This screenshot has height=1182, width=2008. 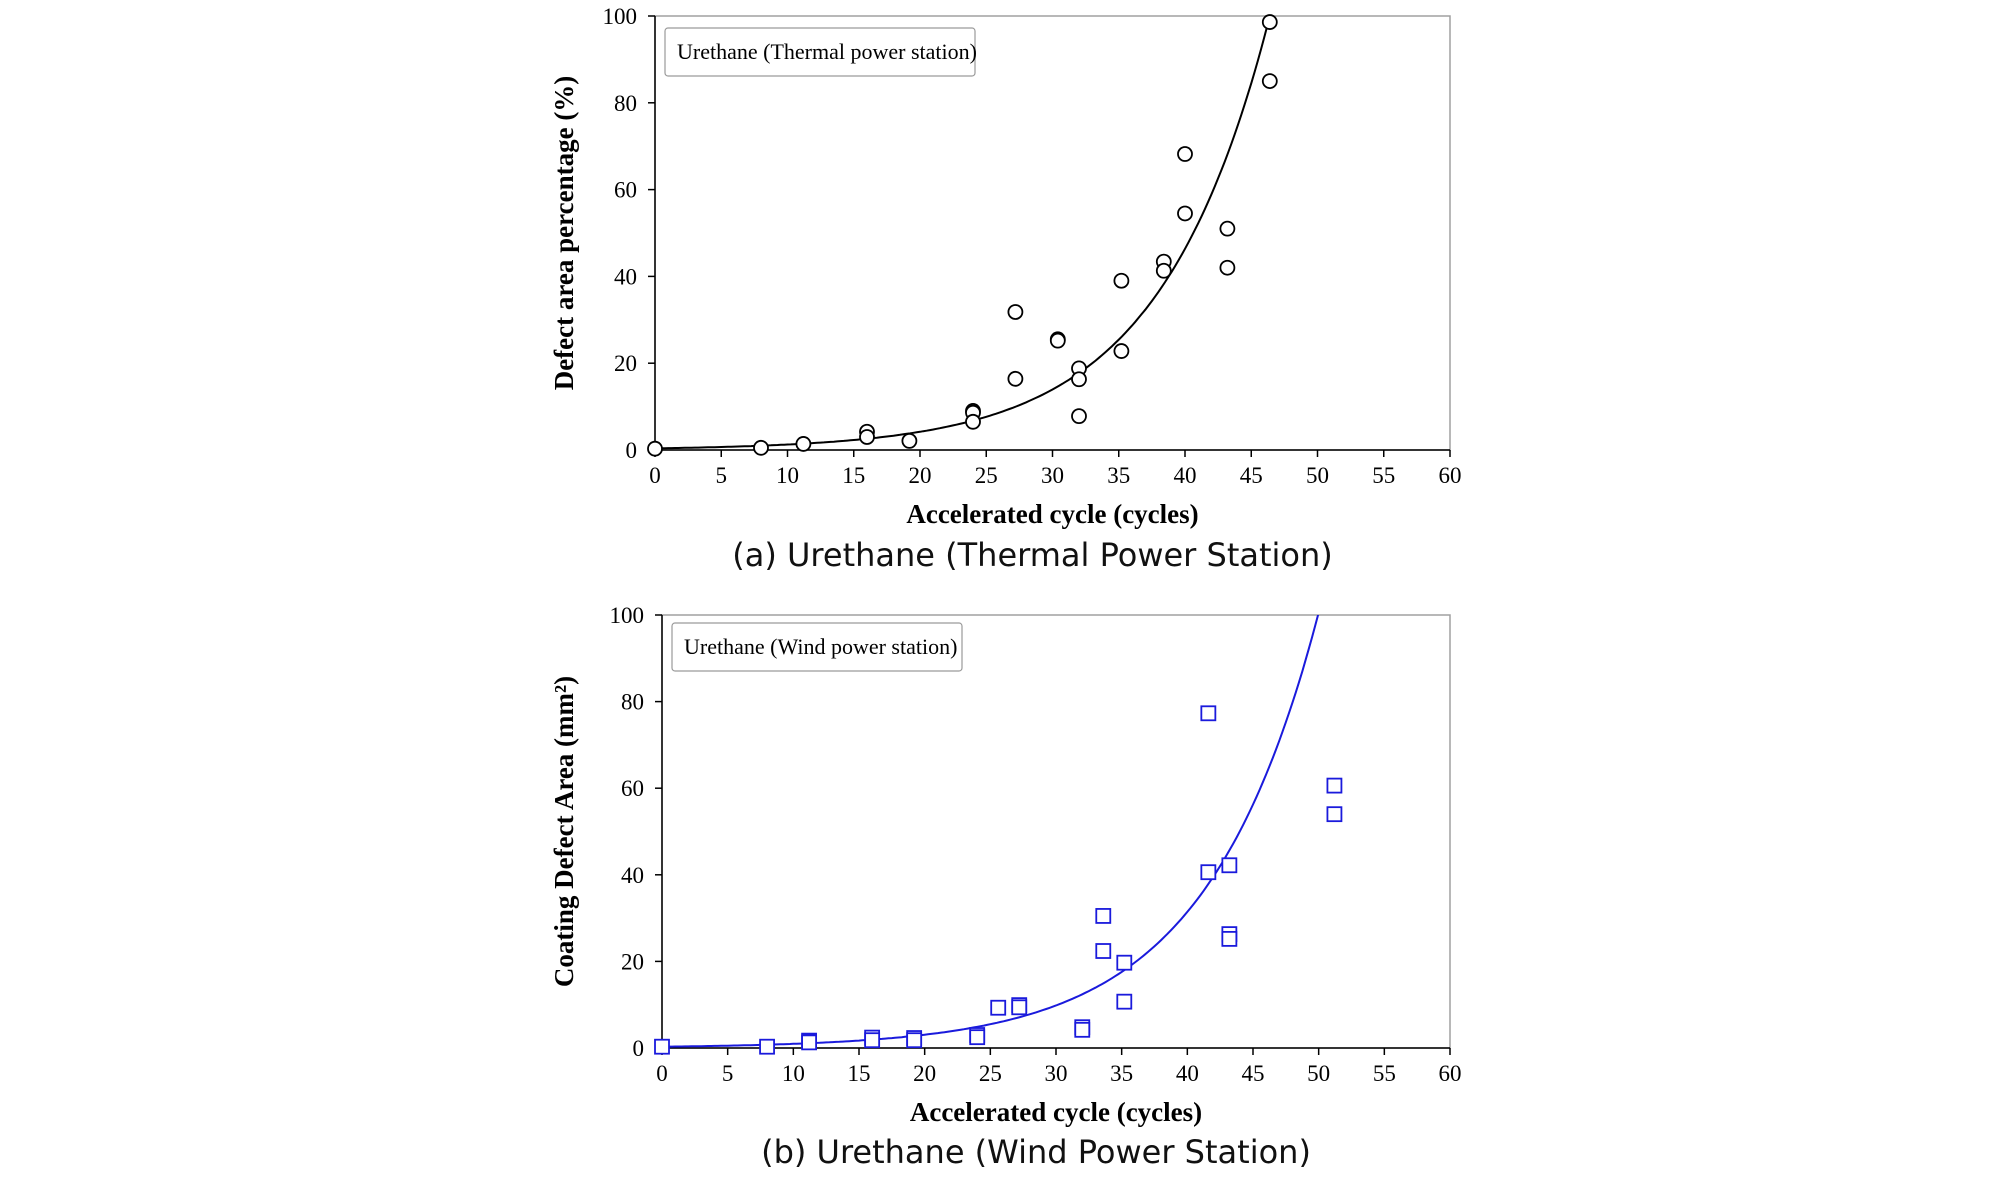 What do you see at coordinates (1032, 555) in the screenshot?
I see `figure-caption: (a) Urethane (Thermal Power Station)` at bounding box center [1032, 555].